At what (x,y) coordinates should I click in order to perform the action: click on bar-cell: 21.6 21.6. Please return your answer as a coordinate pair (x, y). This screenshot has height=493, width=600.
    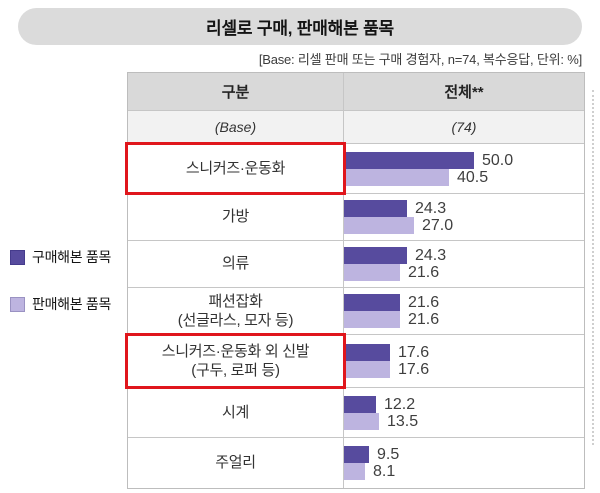
    Looking at the image, I should click on (464, 311).